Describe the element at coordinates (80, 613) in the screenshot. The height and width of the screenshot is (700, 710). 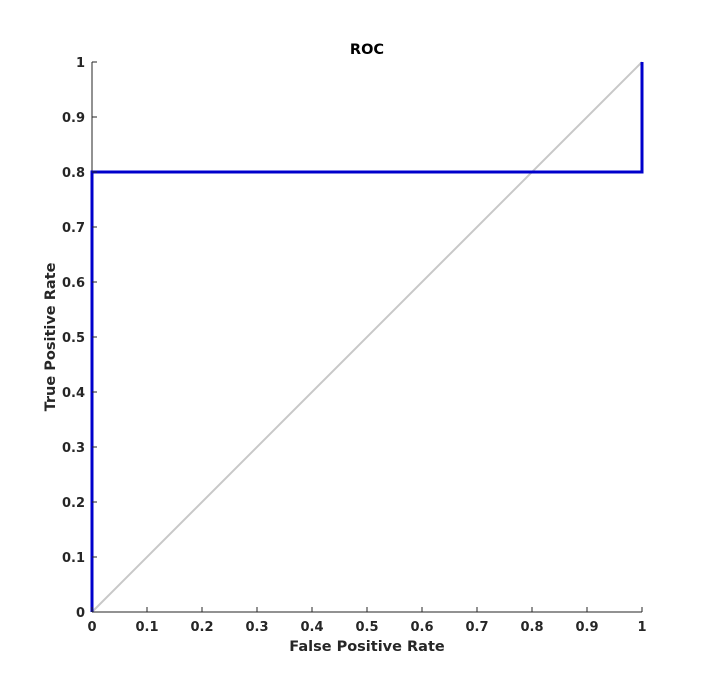
I see `y-tick-label: 0` at that location.